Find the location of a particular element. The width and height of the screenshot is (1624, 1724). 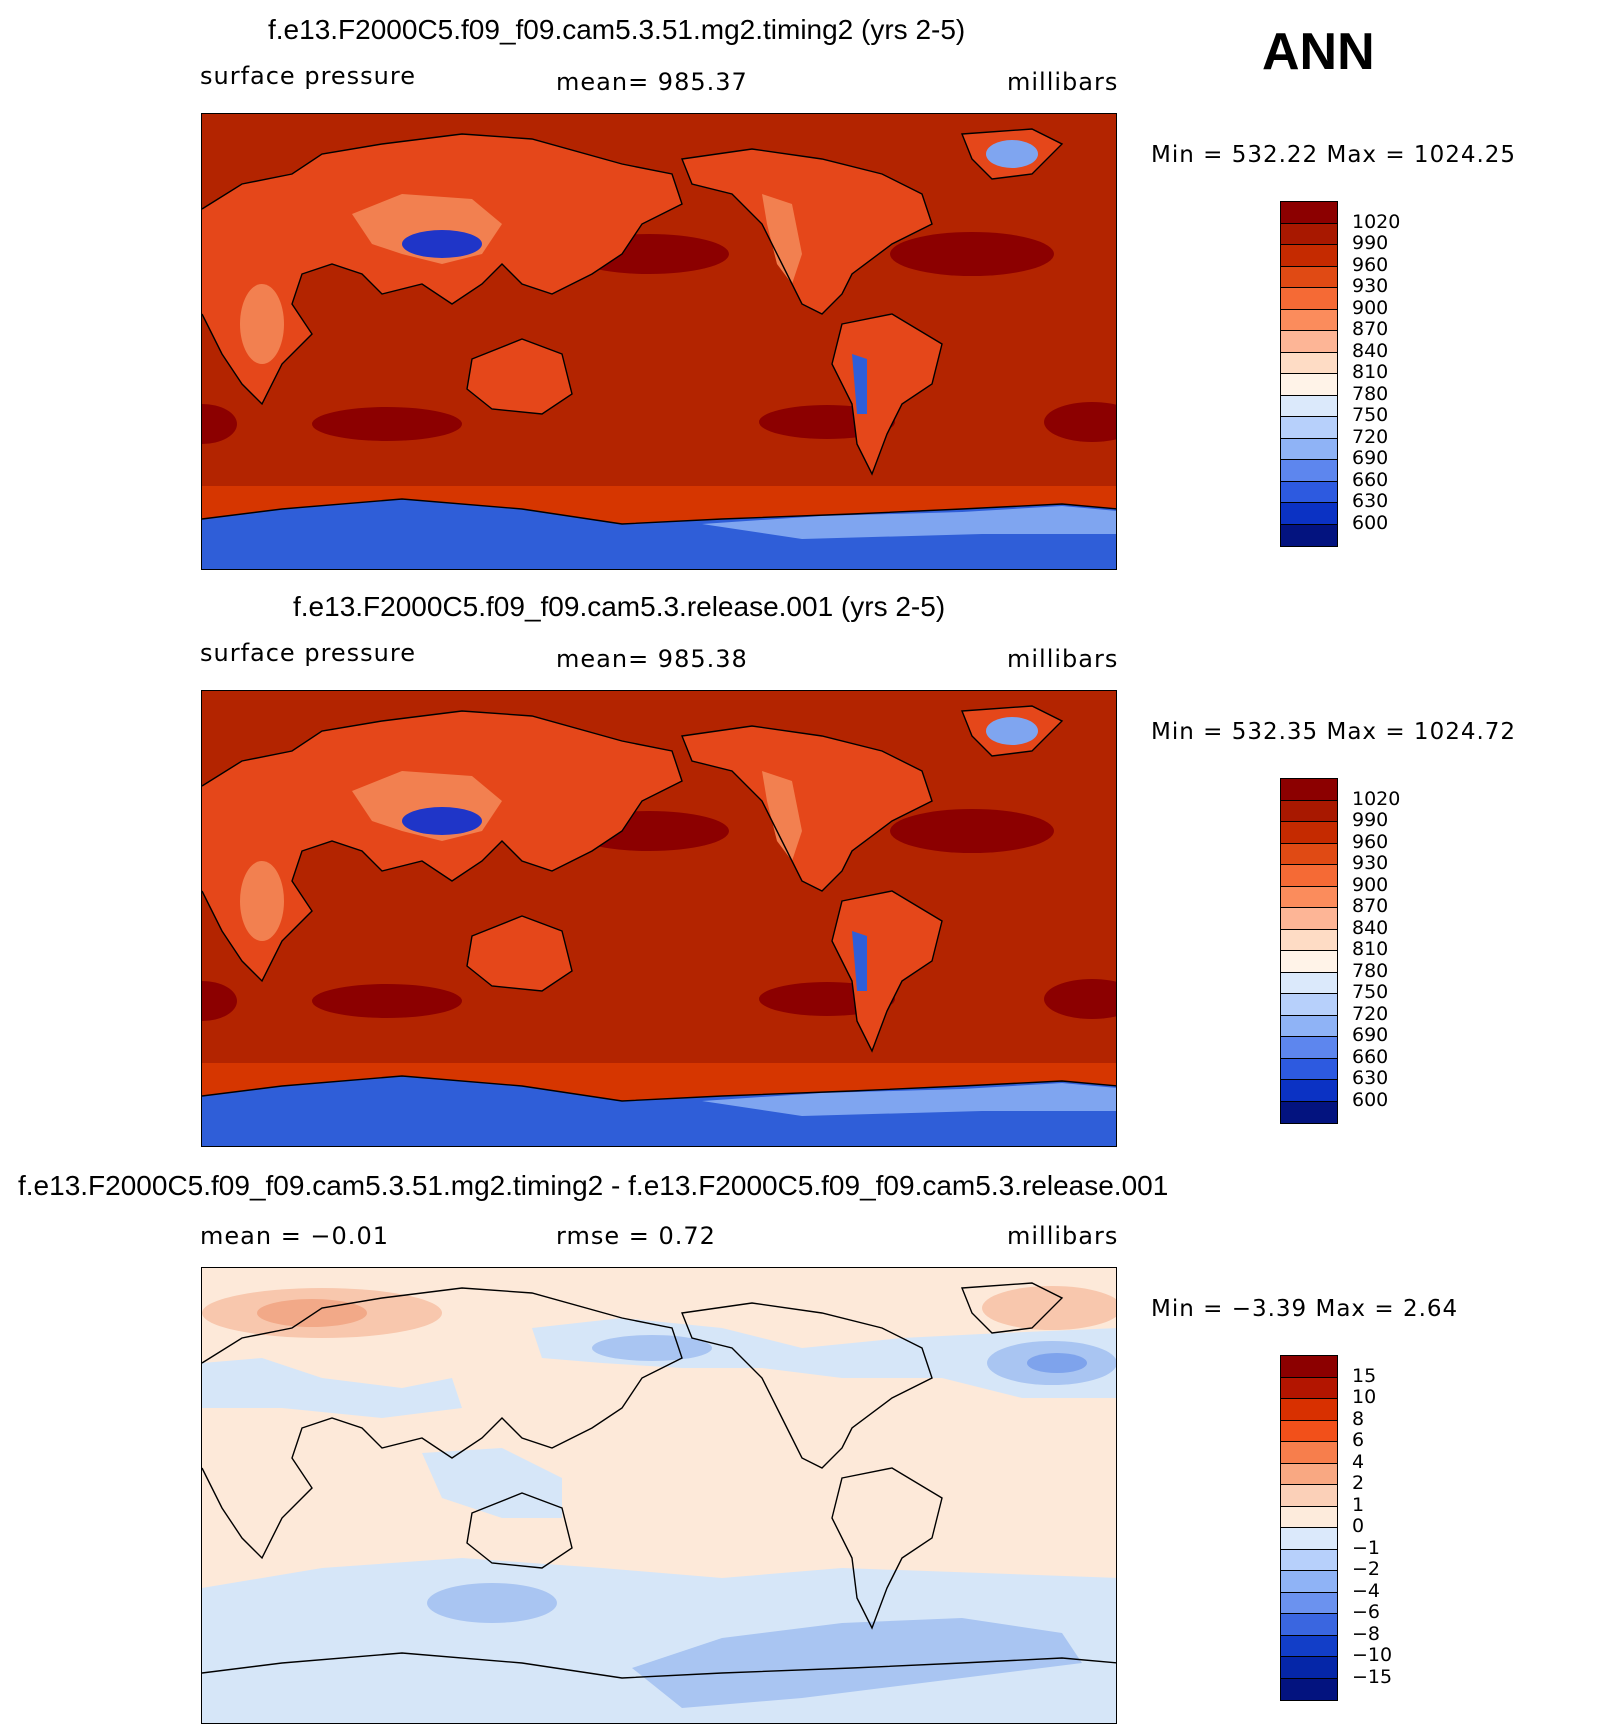

colorbar-tick-label: 15 is located at coordinates (1364, 1375).